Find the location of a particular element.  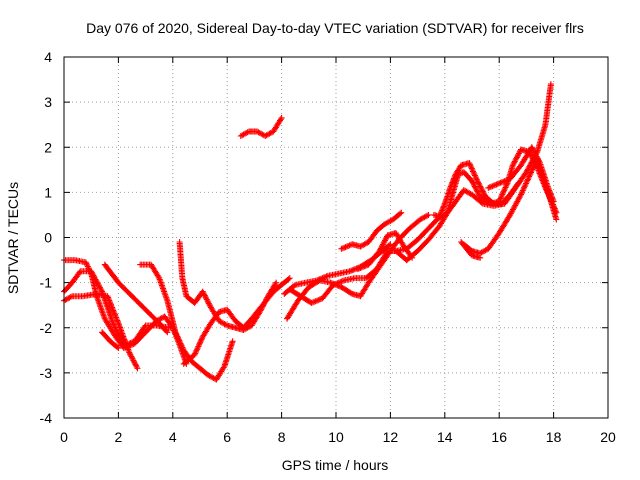

y-tick-label: 4 is located at coordinates (48, 57).